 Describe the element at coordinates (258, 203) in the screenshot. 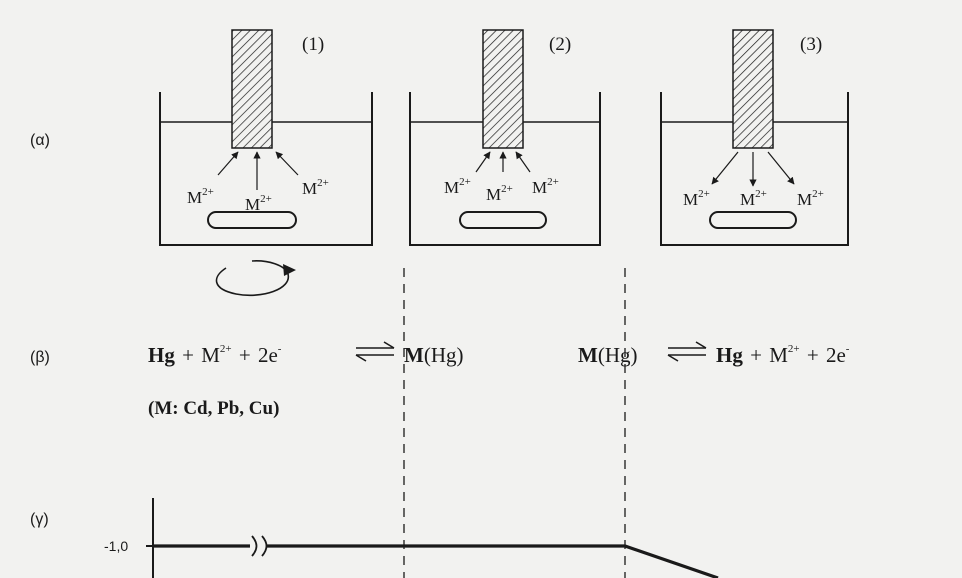

I see `ion-label-1b: M2+` at that location.